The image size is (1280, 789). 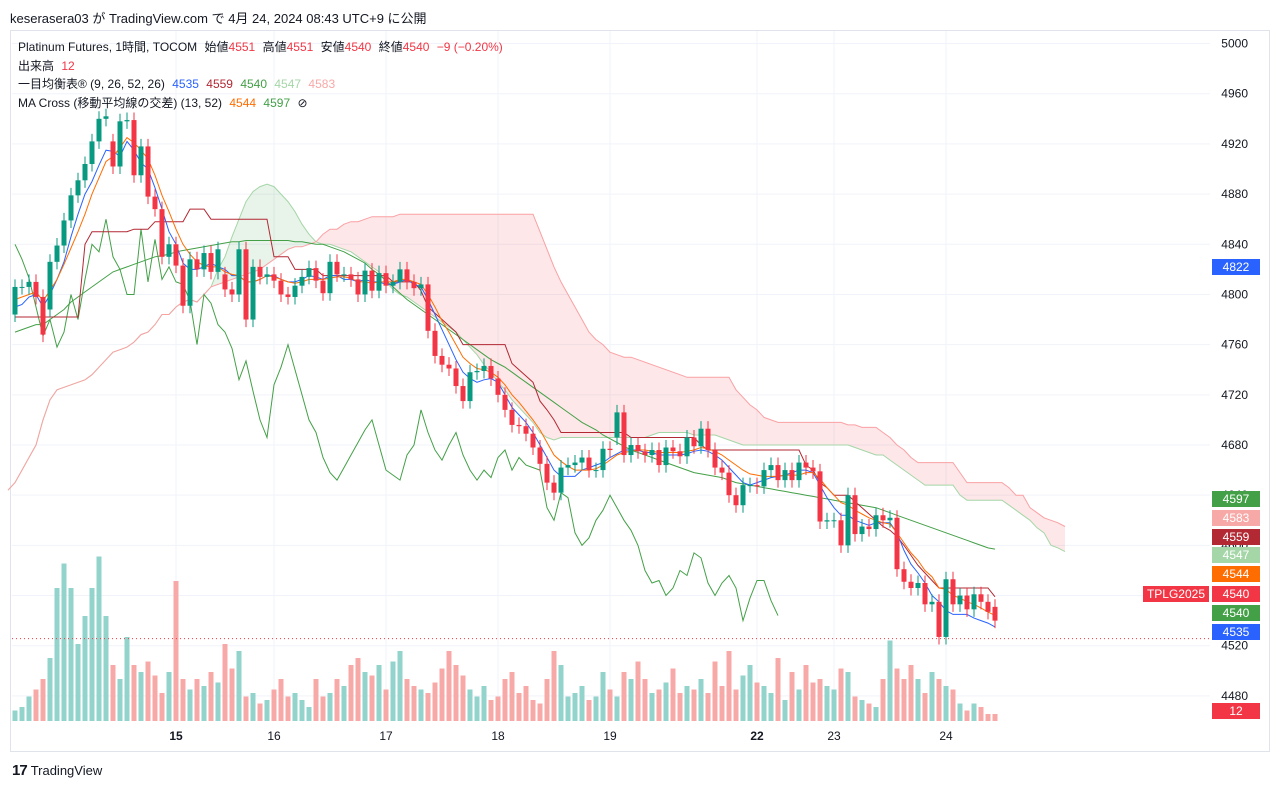 I want to click on high-label: 高値, so click(x=274, y=47).